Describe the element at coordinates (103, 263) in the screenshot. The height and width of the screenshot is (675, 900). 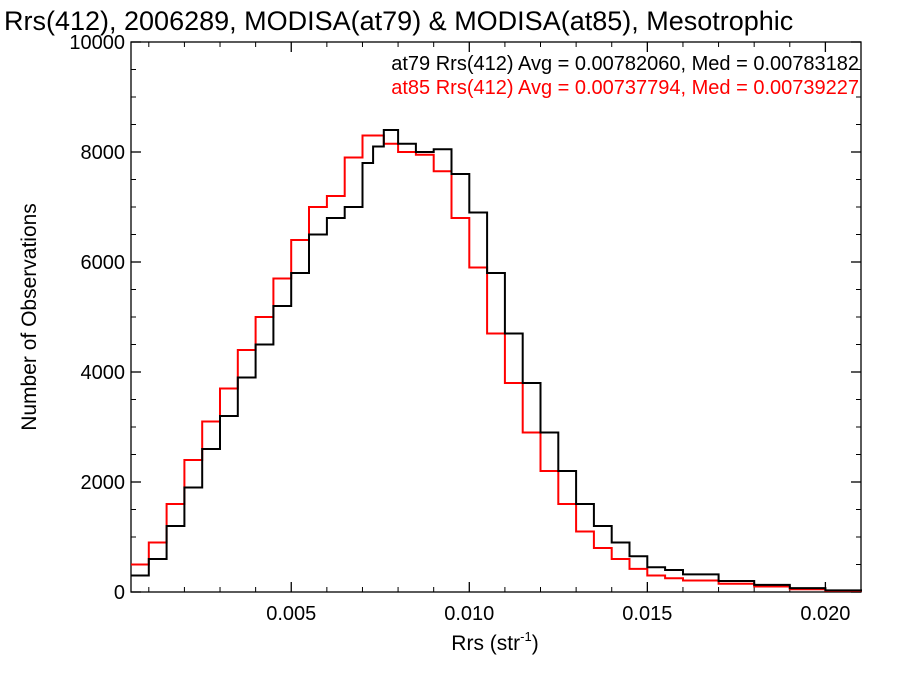
I see `y-tick-label: 6000` at that location.